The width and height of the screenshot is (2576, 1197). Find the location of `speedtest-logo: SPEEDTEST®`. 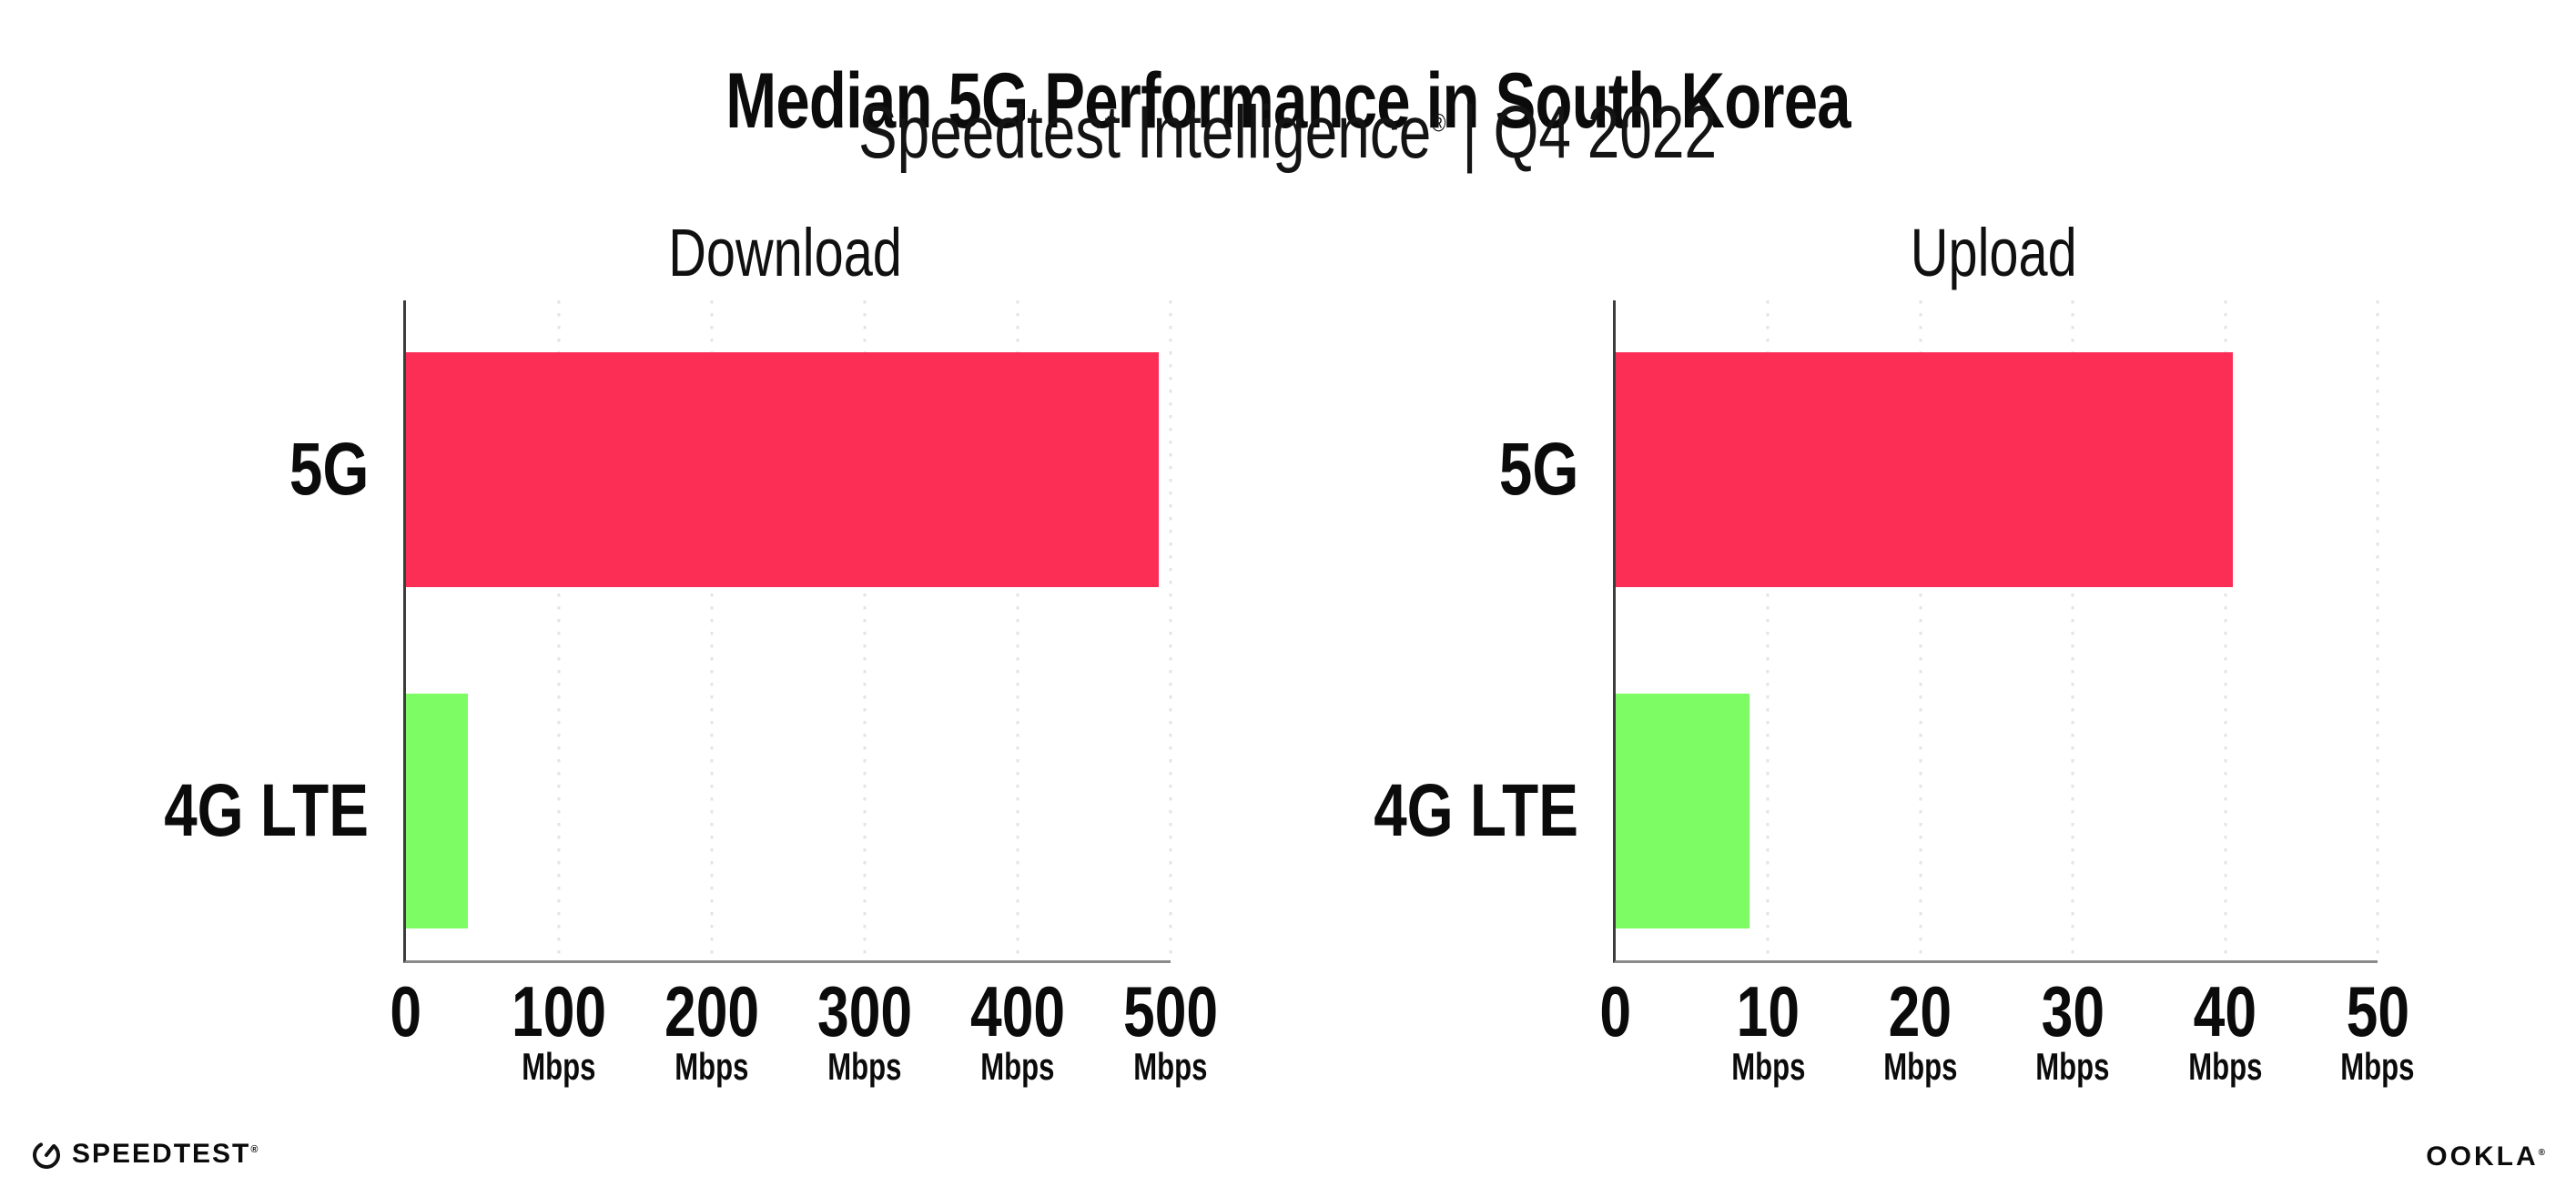

speedtest-logo: SPEEDTEST® is located at coordinates (144, 1154).